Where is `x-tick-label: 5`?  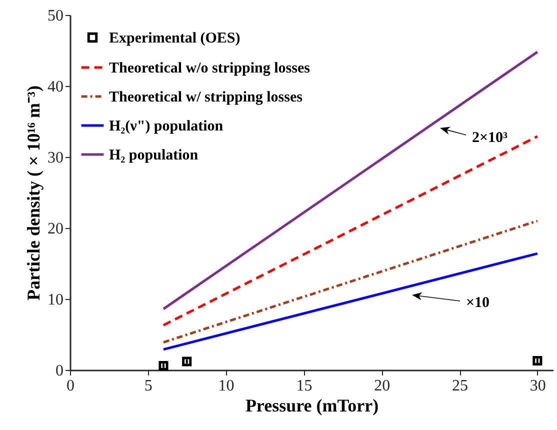
x-tick-label: 5 is located at coordinates (148, 386).